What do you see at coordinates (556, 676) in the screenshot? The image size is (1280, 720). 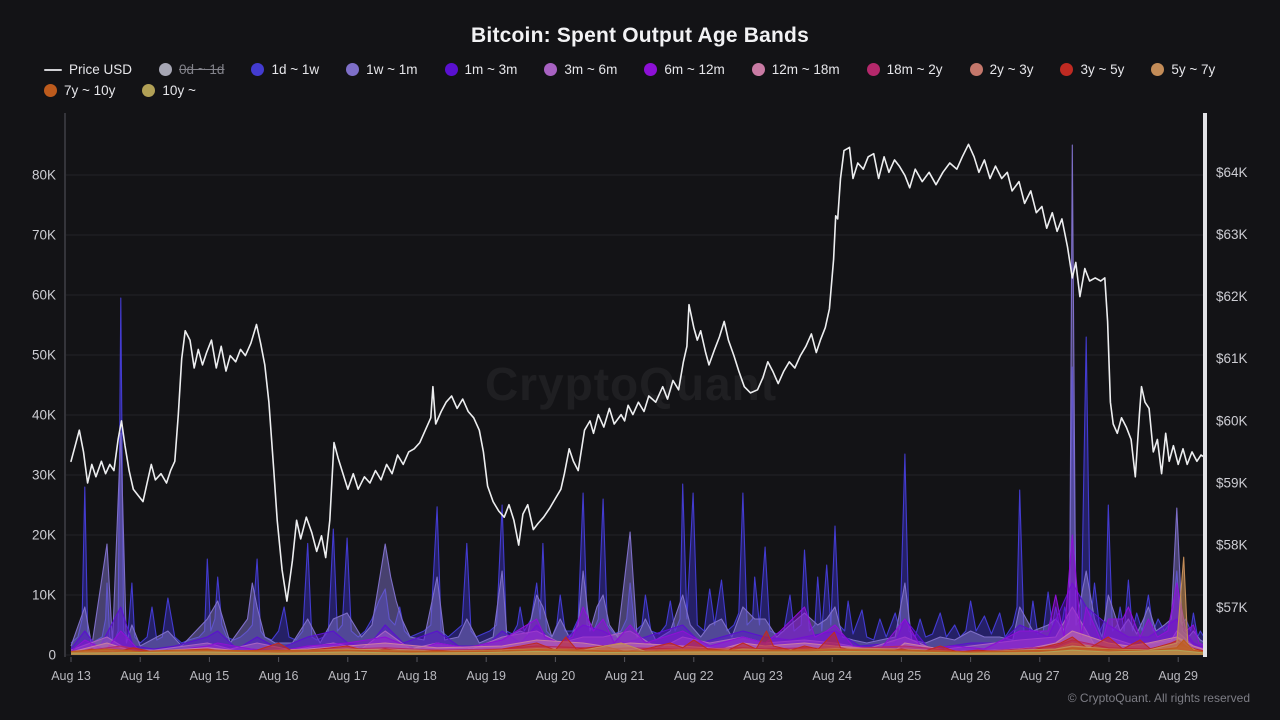 I see `x-axis-label: Aug 20` at bounding box center [556, 676].